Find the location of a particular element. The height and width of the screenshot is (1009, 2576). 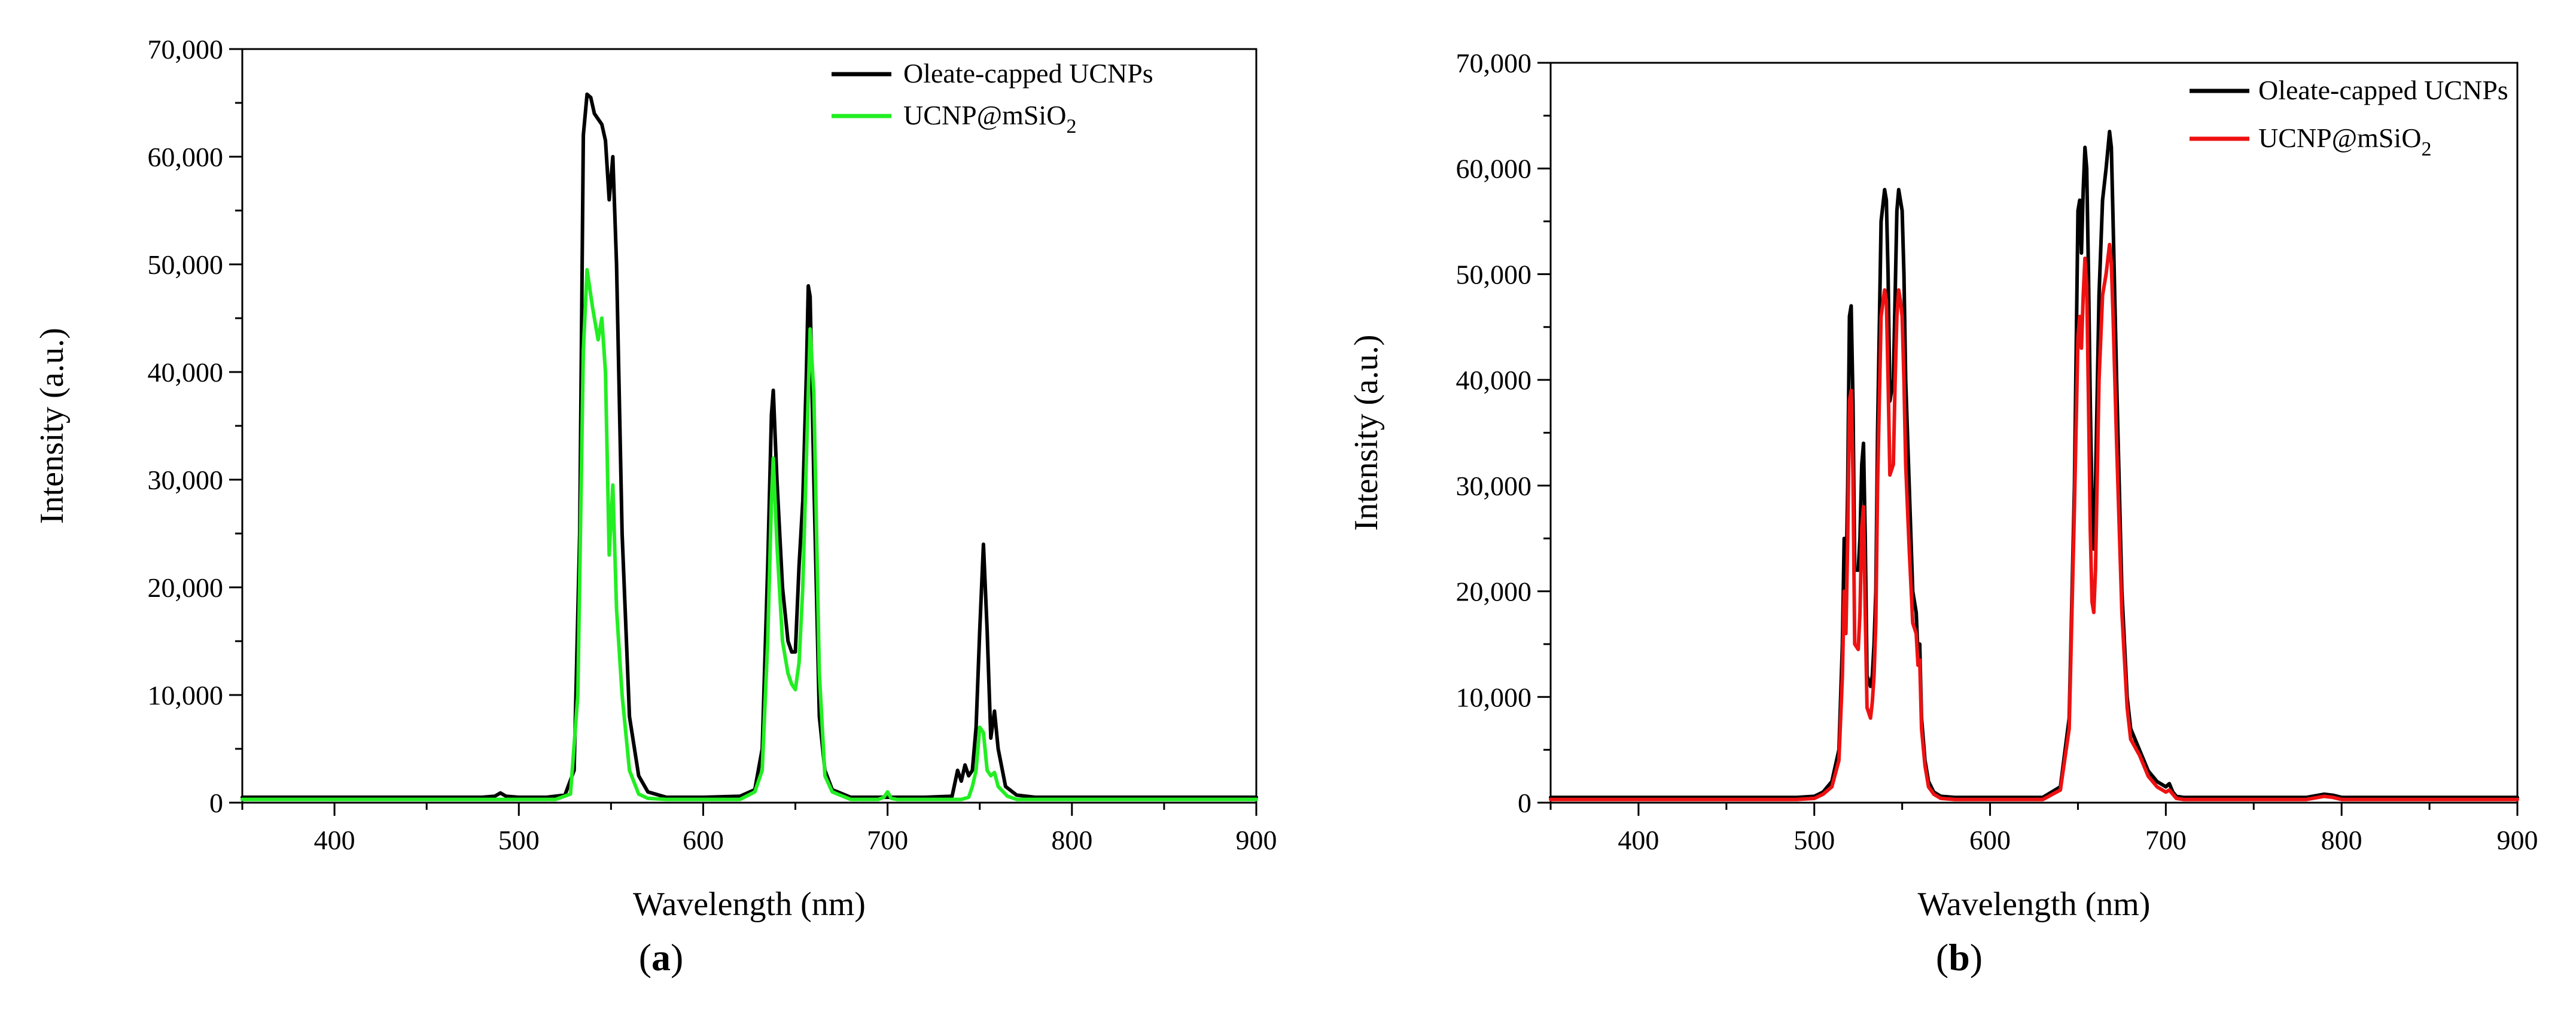

panel-label: (b) is located at coordinates (1959, 957).